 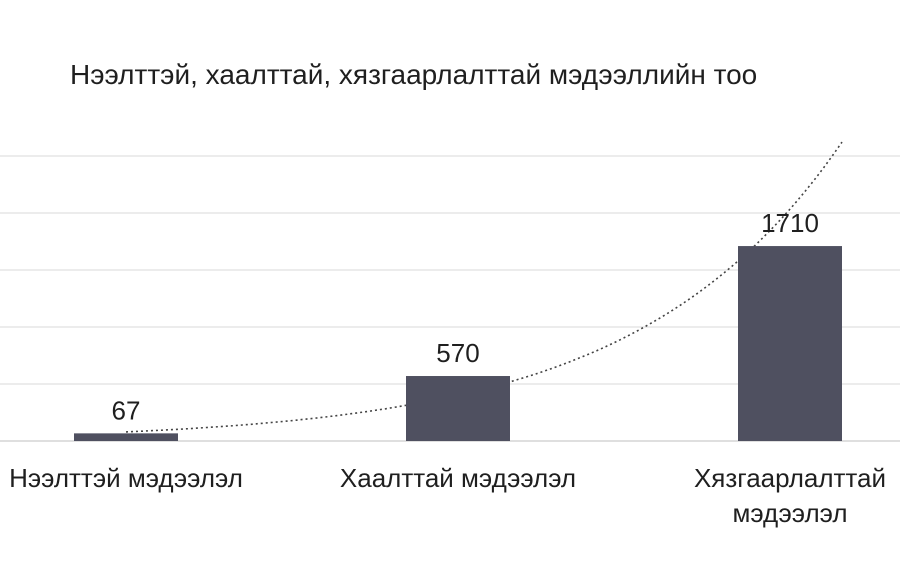 What do you see at coordinates (126, 410) in the screenshot?
I see `data-label: 67` at bounding box center [126, 410].